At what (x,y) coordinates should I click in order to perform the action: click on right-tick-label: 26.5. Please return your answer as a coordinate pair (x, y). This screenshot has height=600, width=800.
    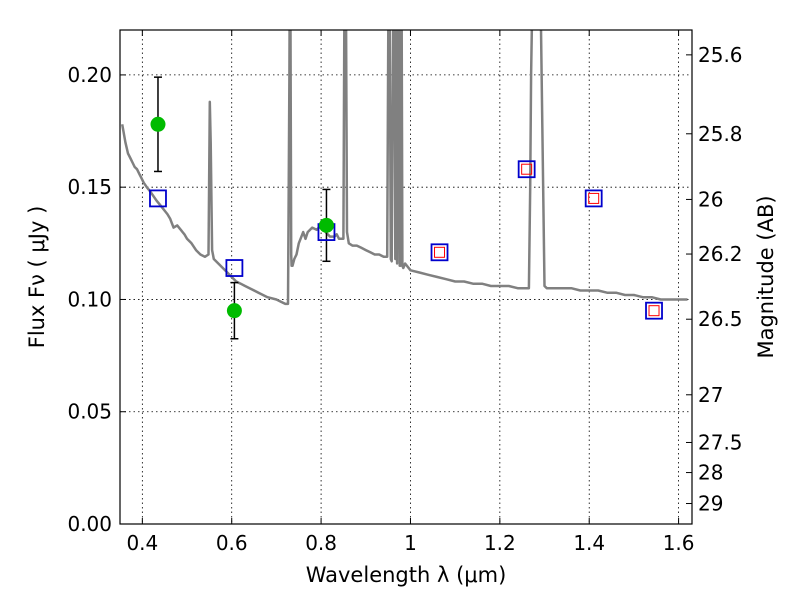
    Looking at the image, I should click on (720, 319).